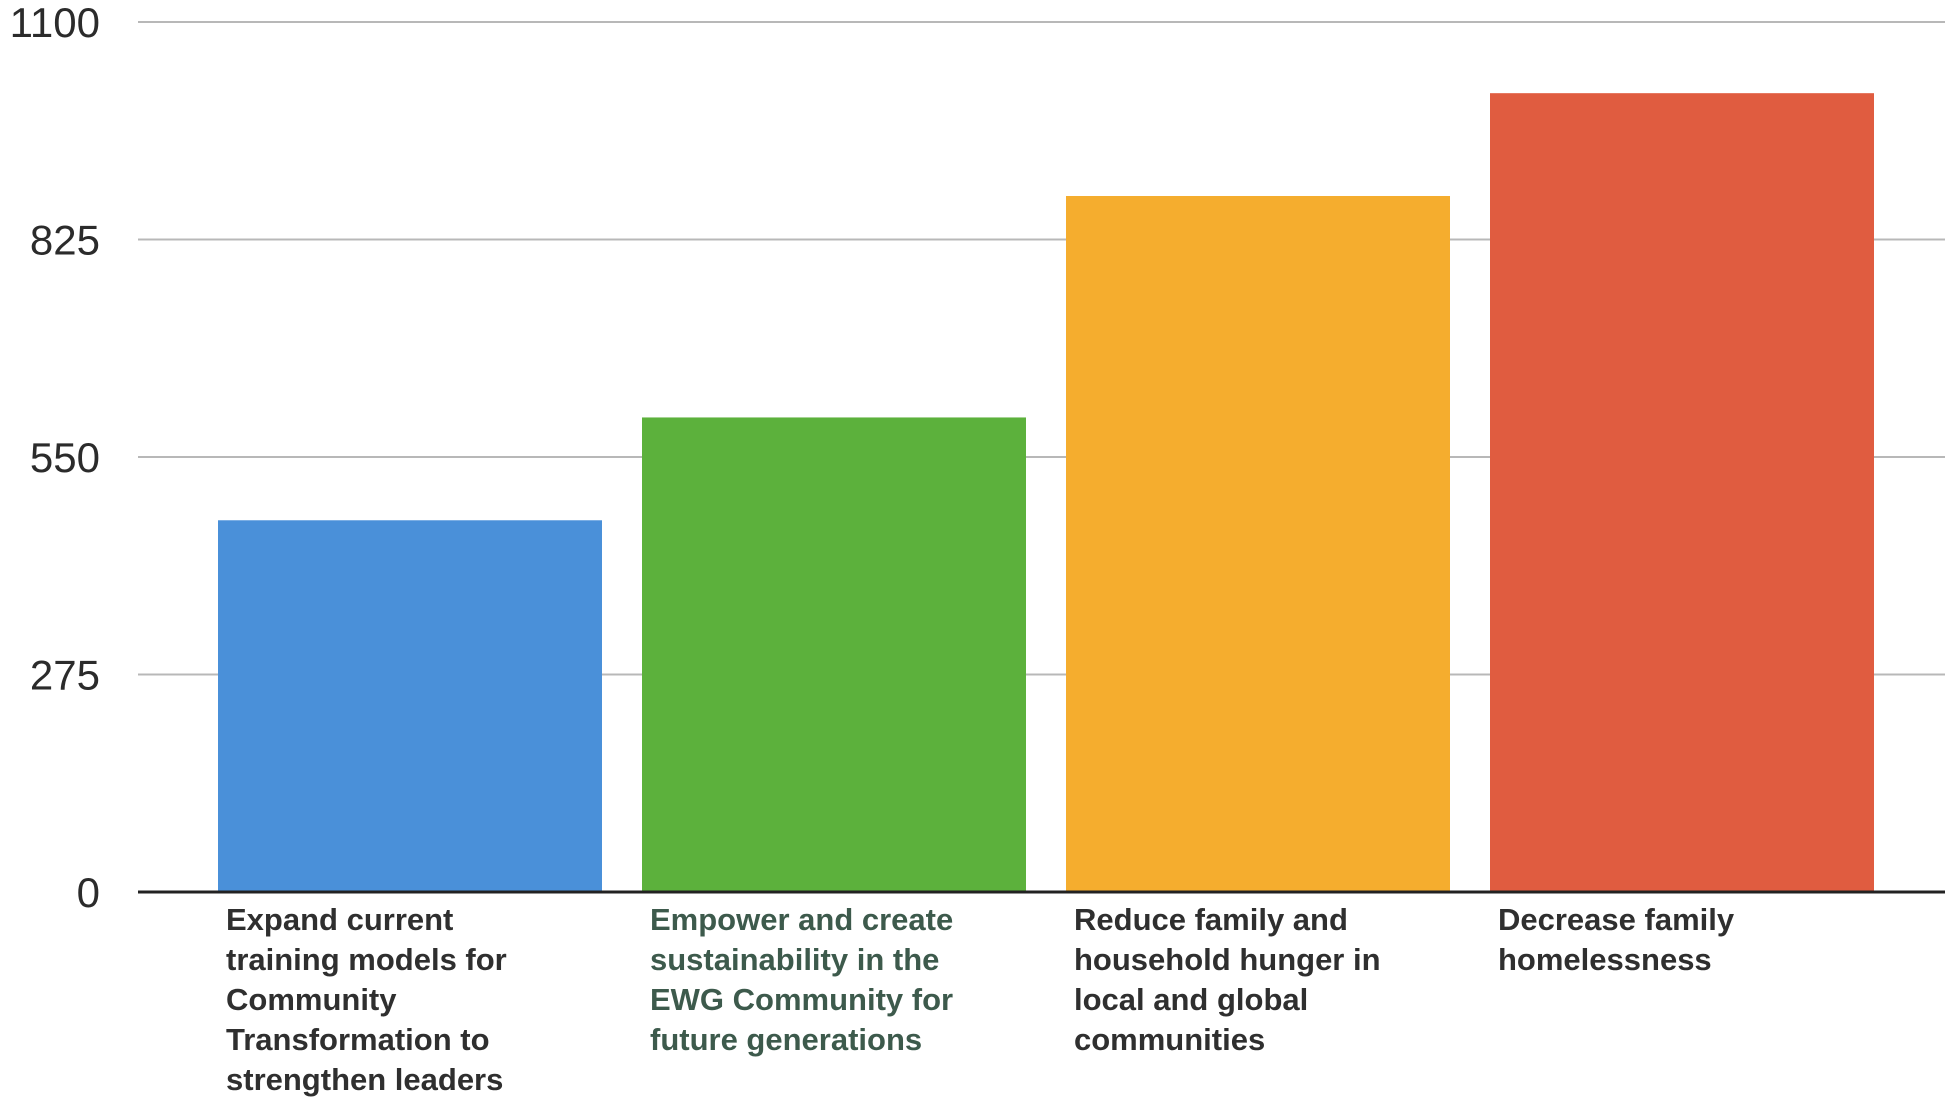 The width and height of the screenshot is (1950, 1100). What do you see at coordinates (88, 892) in the screenshot?
I see `y-tick-label: 0` at bounding box center [88, 892].